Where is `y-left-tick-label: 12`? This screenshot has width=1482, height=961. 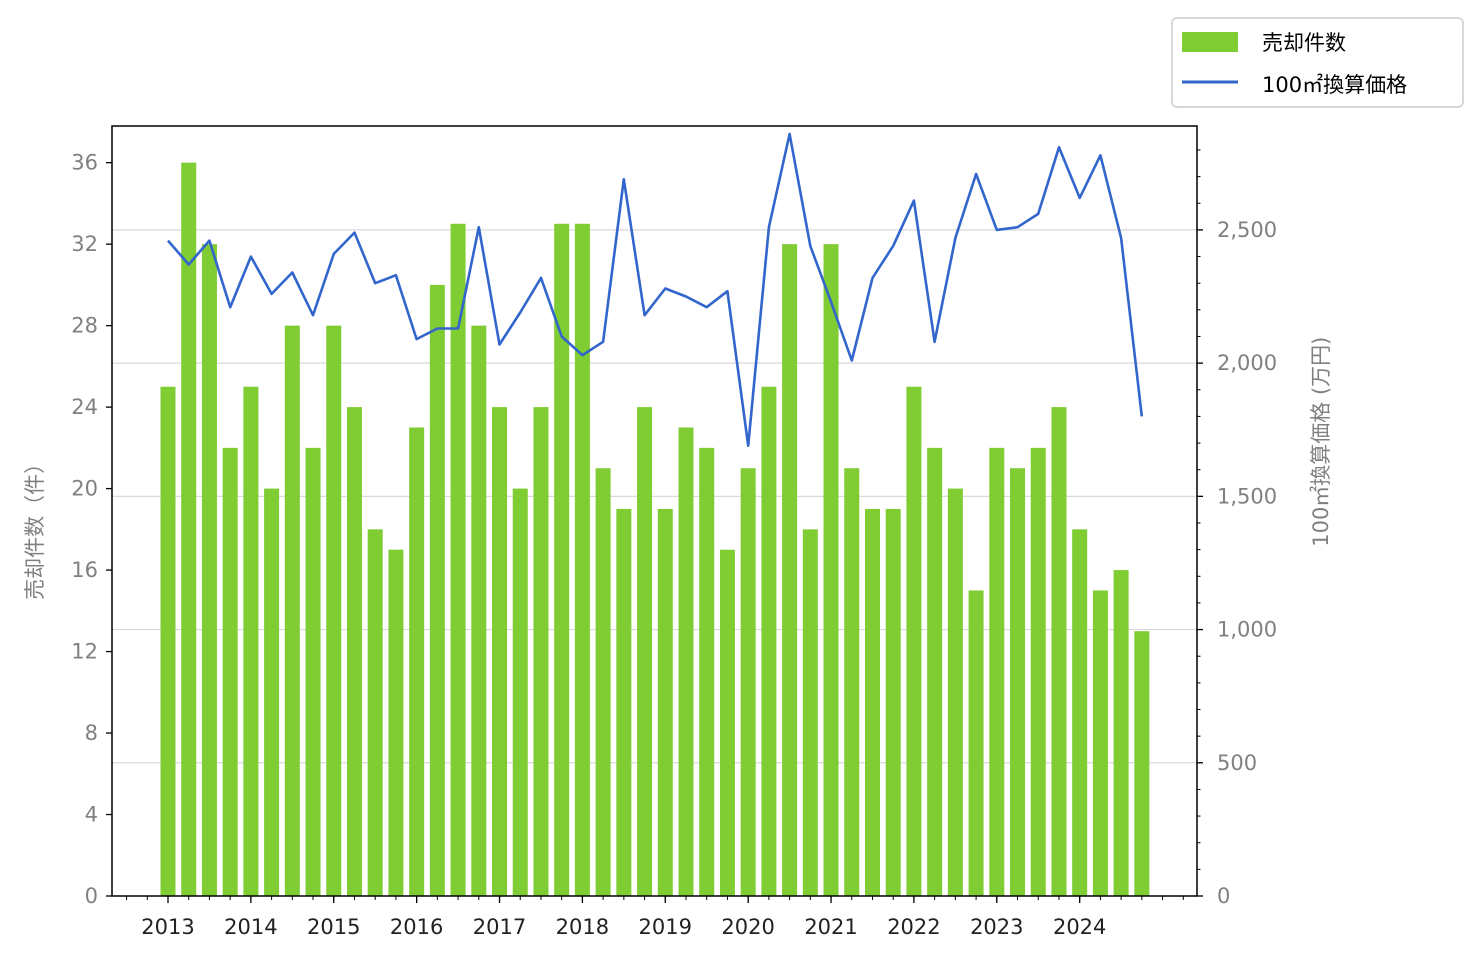
y-left-tick-label: 12 is located at coordinates (84, 652).